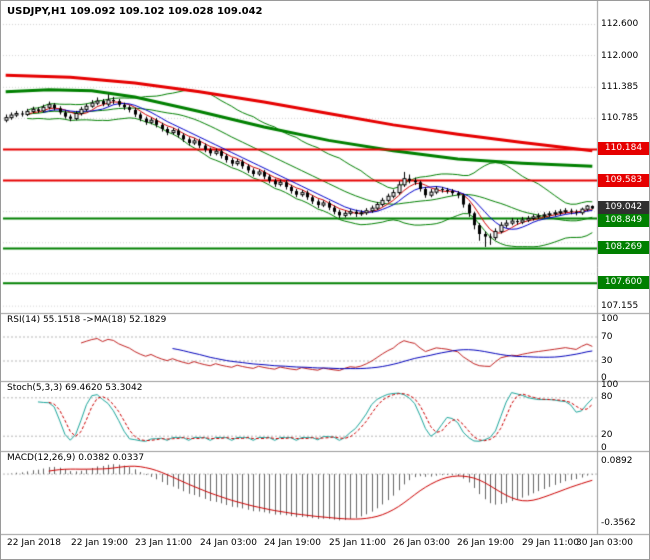 Image resolution: width=650 pixels, height=560 pixels. Describe the element at coordinates (292, 543) in the screenshot. I see `time-axis-label: 24 Jan 19:00` at that location.